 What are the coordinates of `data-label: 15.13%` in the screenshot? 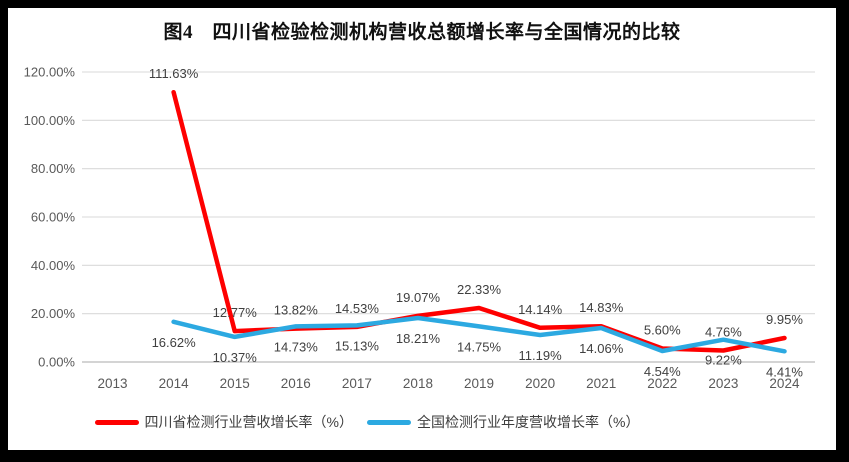 It's located at (357, 345).